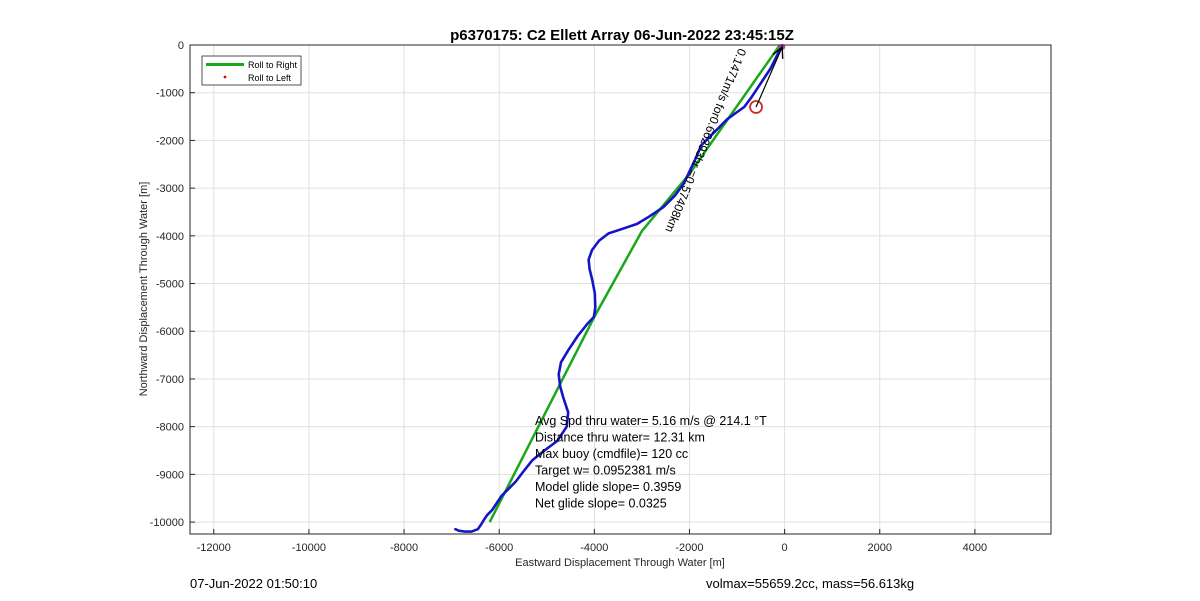 The height and width of the screenshot is (601, 1200). What do you see at coordinates (170, 332) in the screenshot?
I see `y-tick-label: -6000` at bounding box center [170, 332].